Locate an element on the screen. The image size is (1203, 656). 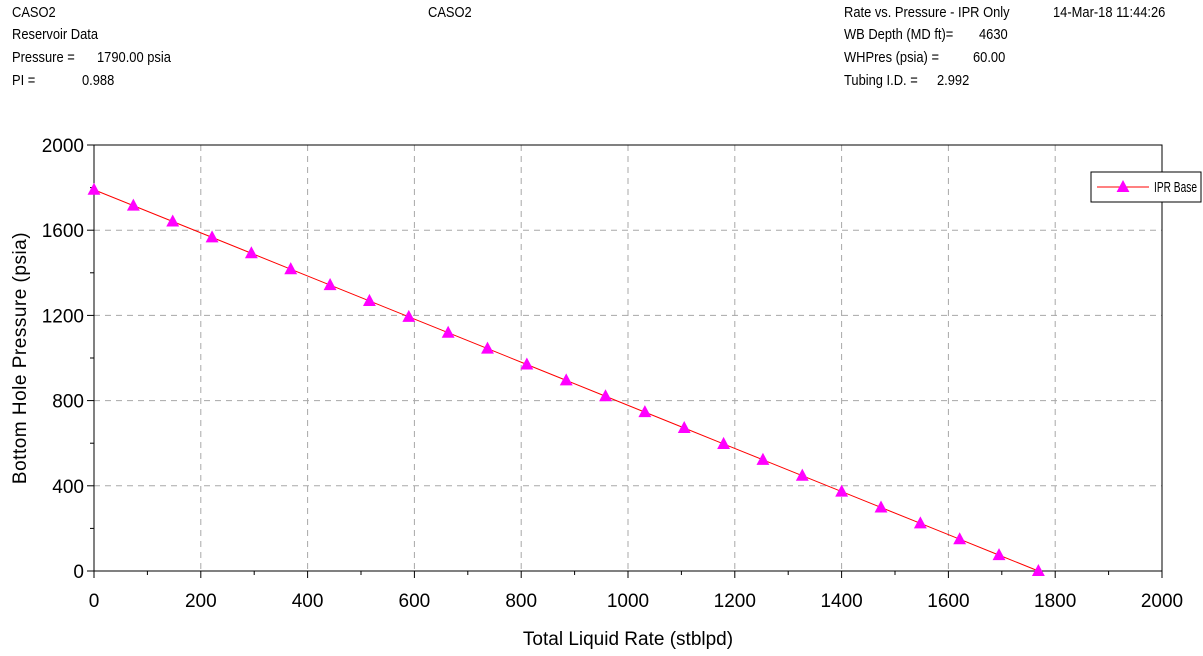
y-tick-label: 1200 is located at coordinates (63, 316).